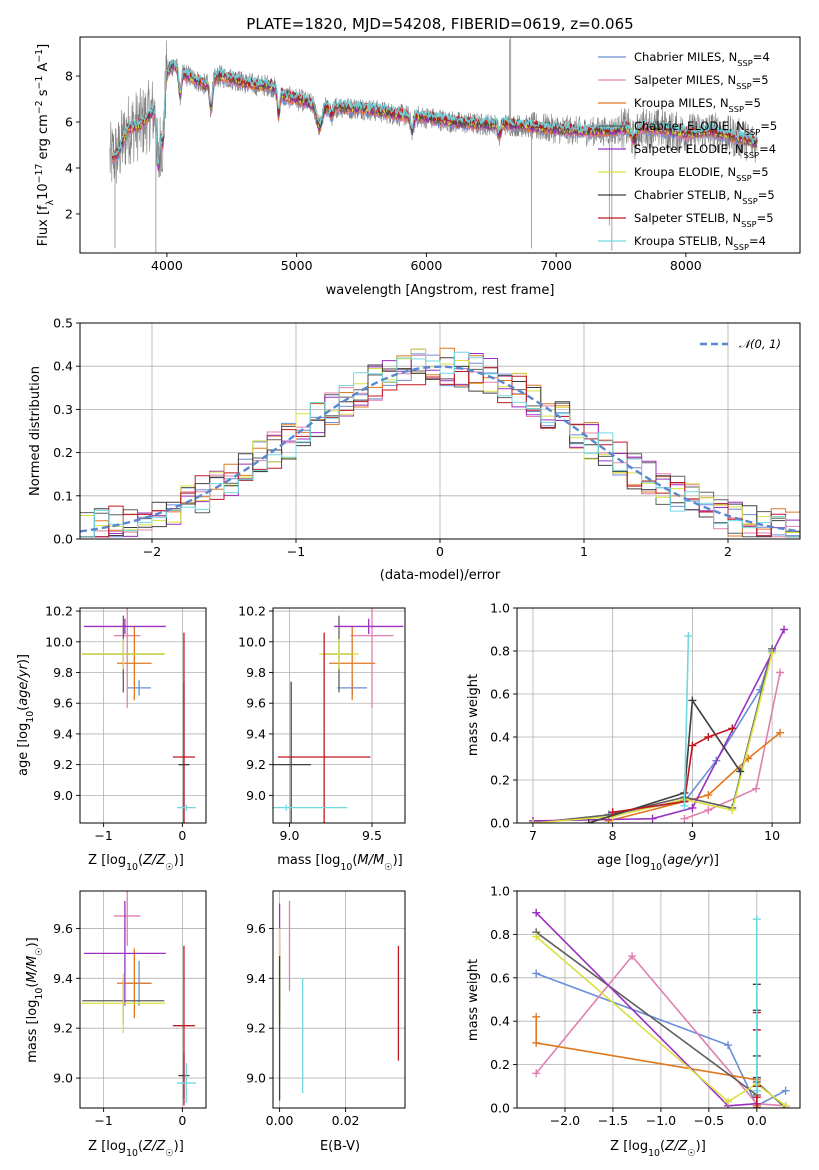 Image resolution: width=819 pixels, height=1170 pixels. Describe the element at coordinates (280, 1120) in the screenshot. I see `x-tick-label: 0.00` at that location.